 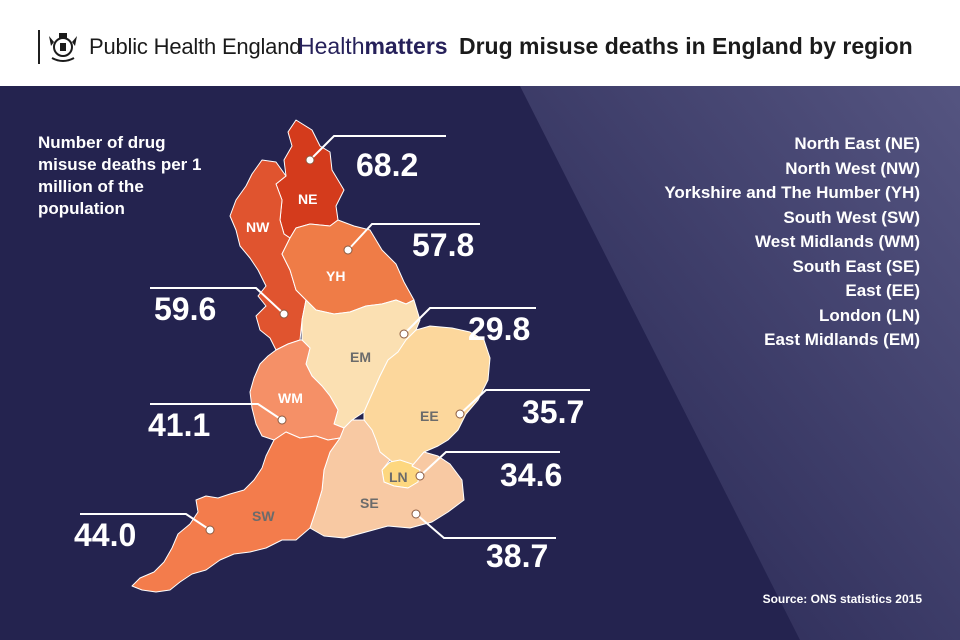 I want to click on legend-item: Yorkshire and The Humber (YH), so click(x=792, y=192).